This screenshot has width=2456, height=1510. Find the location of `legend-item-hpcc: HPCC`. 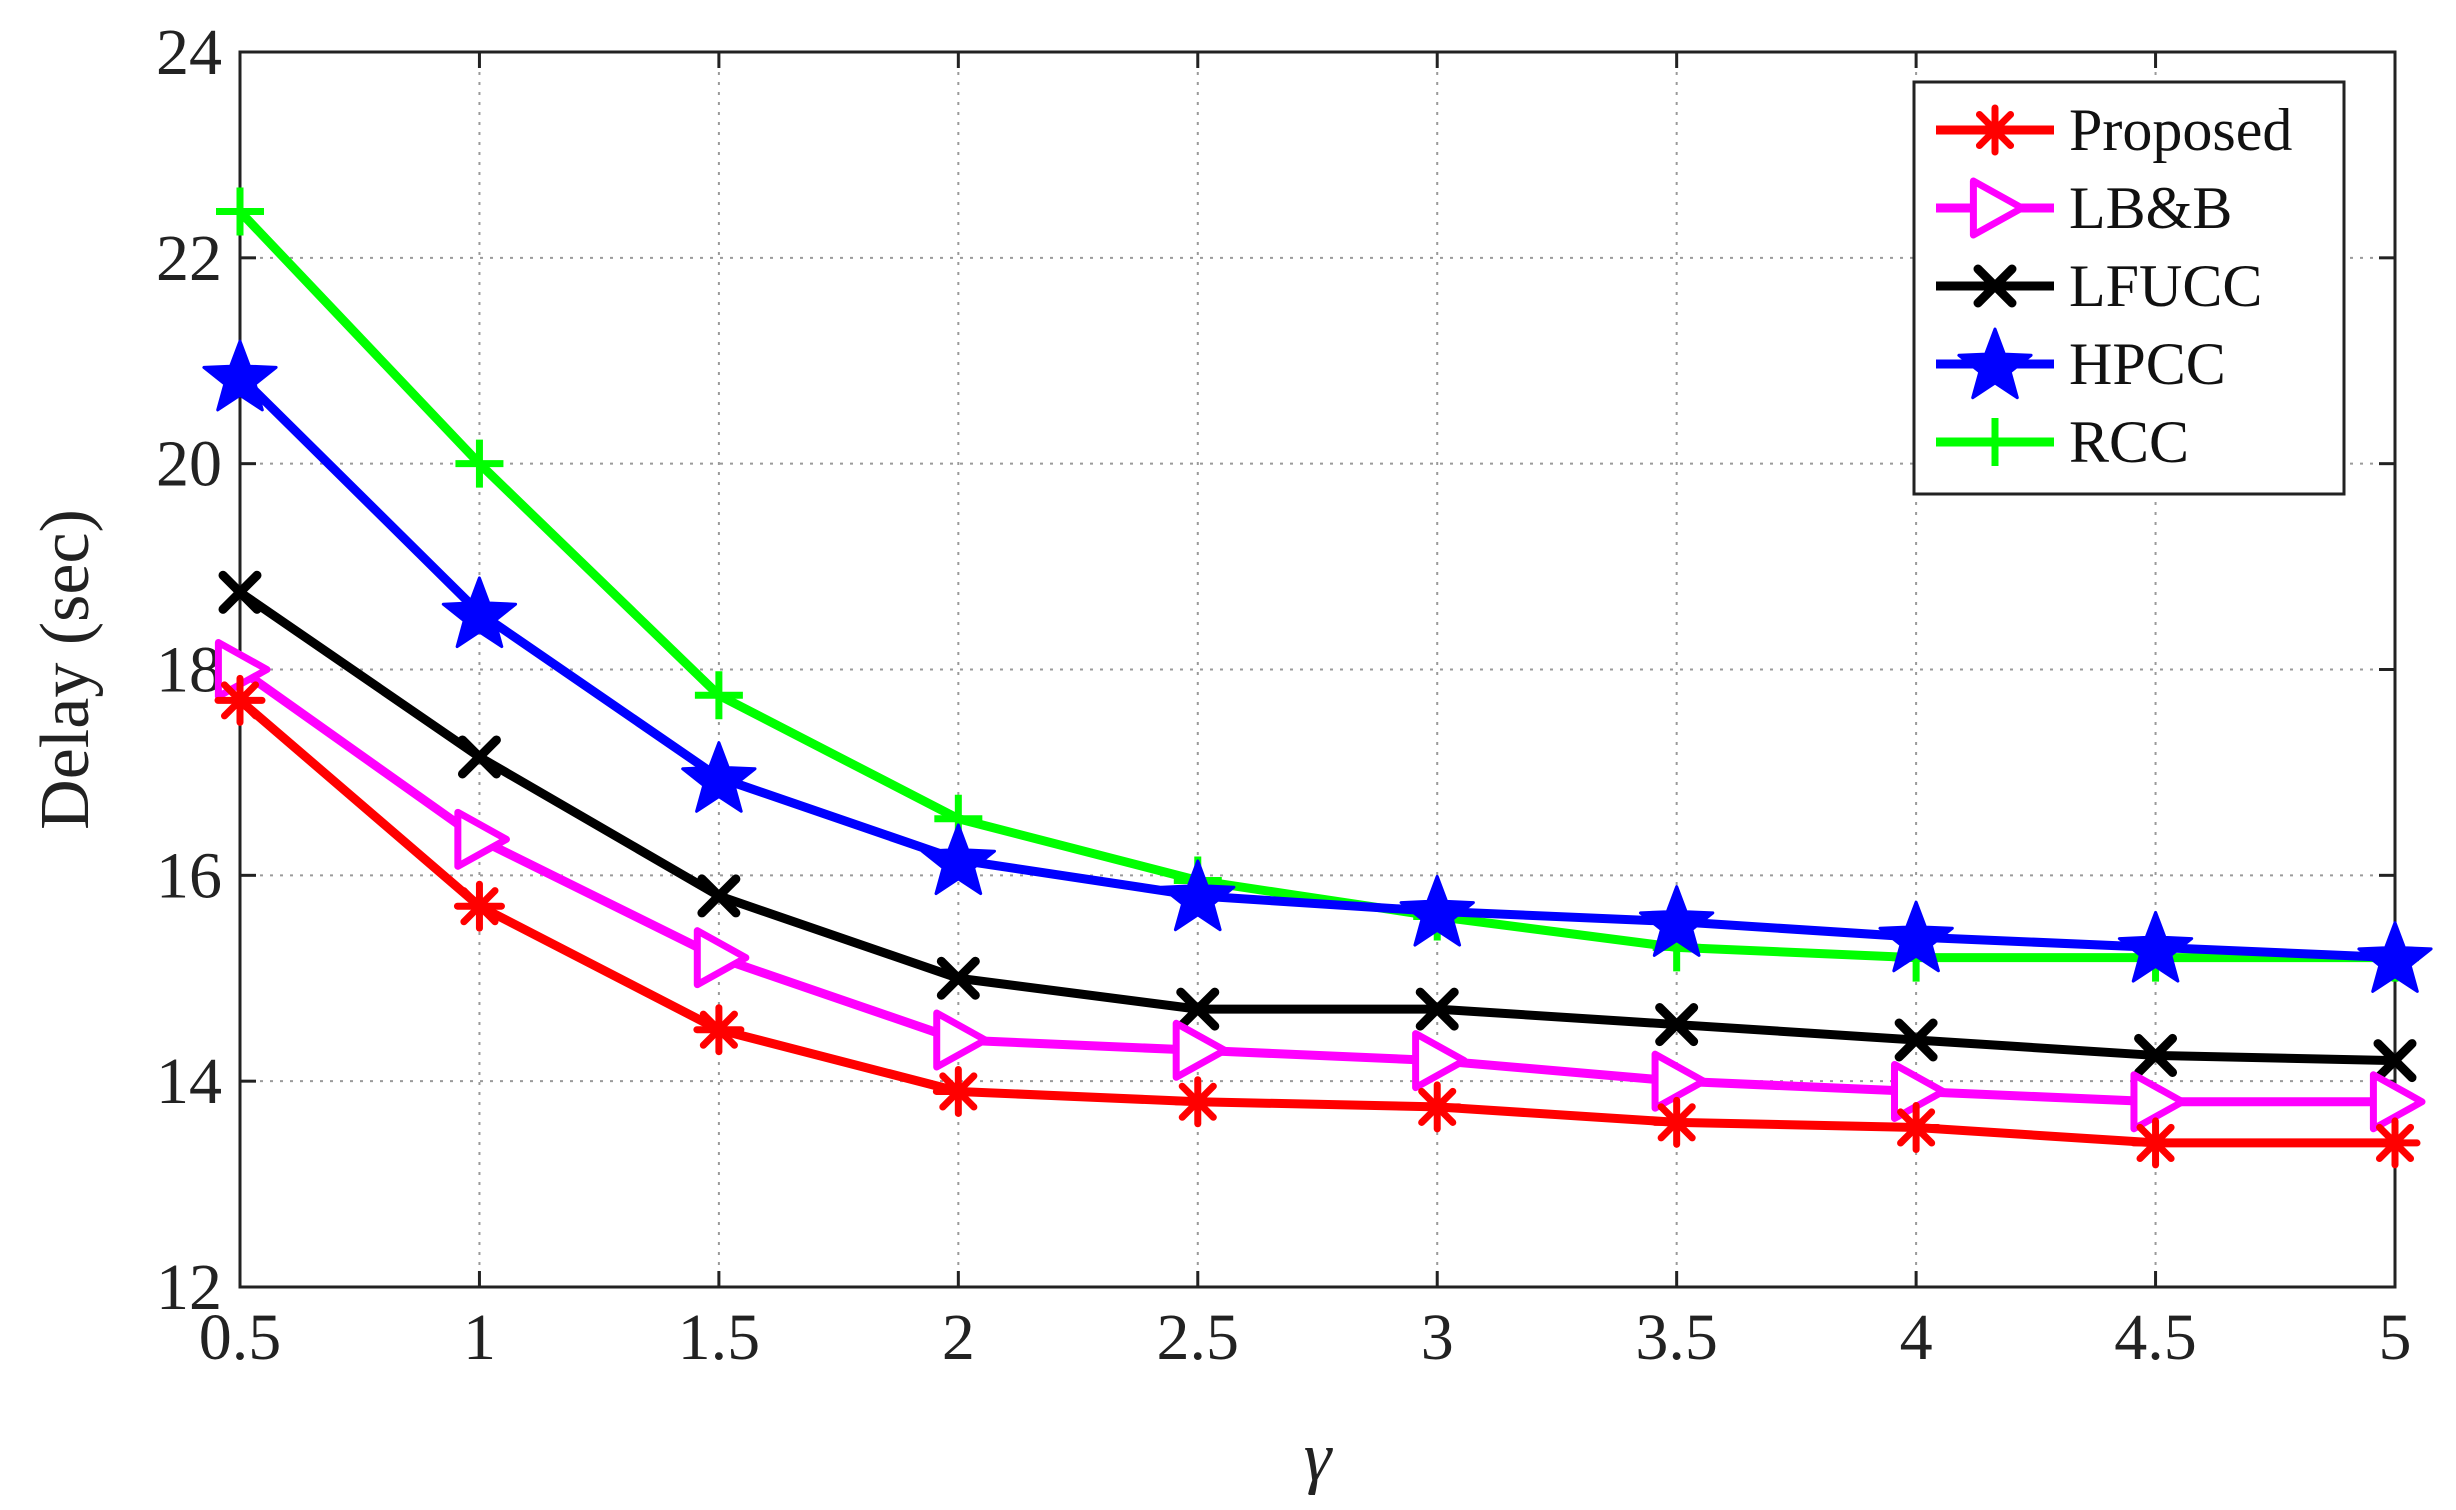

legend-item-hpcc: HPCC is located at coordinates (2081, 363).